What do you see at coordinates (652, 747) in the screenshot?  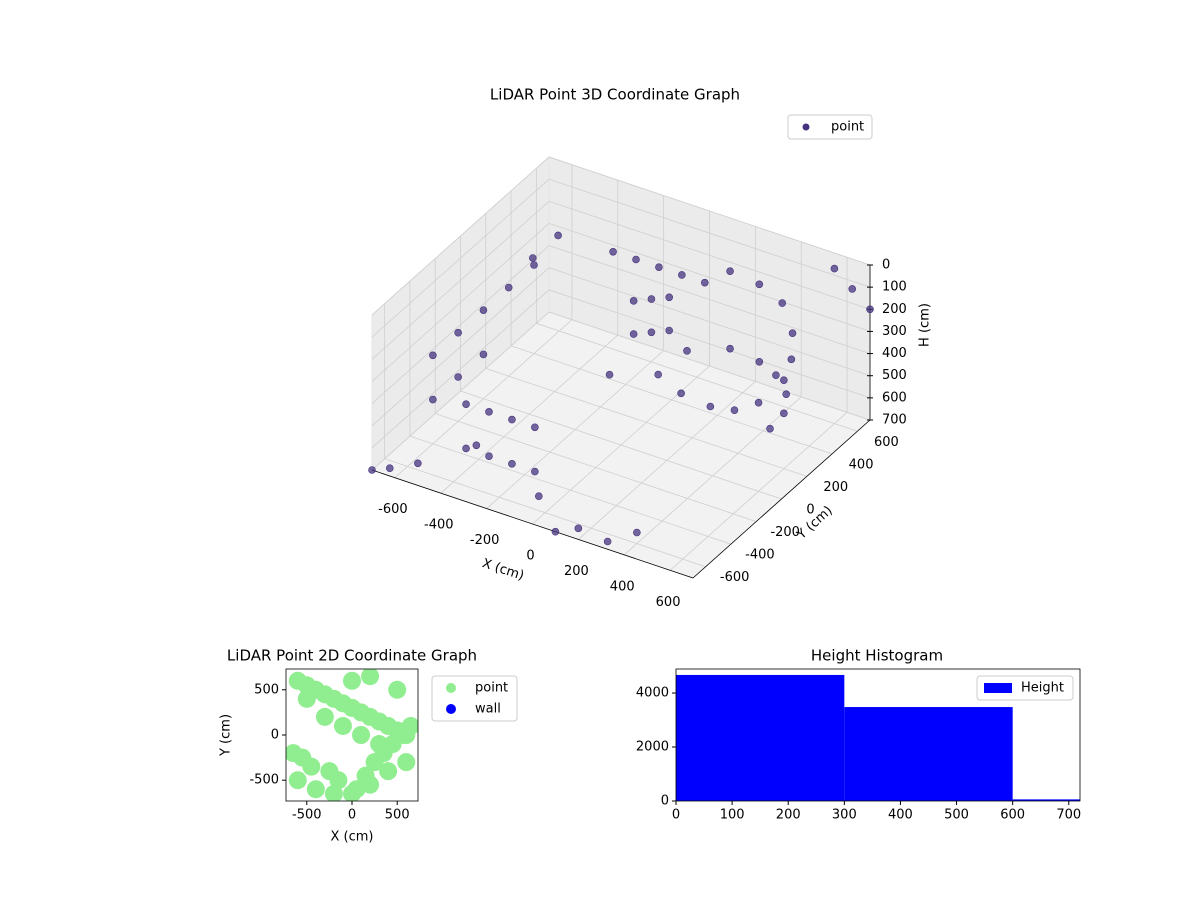 I see `y-tick-label: 2000` at bounding box center [652, 747].